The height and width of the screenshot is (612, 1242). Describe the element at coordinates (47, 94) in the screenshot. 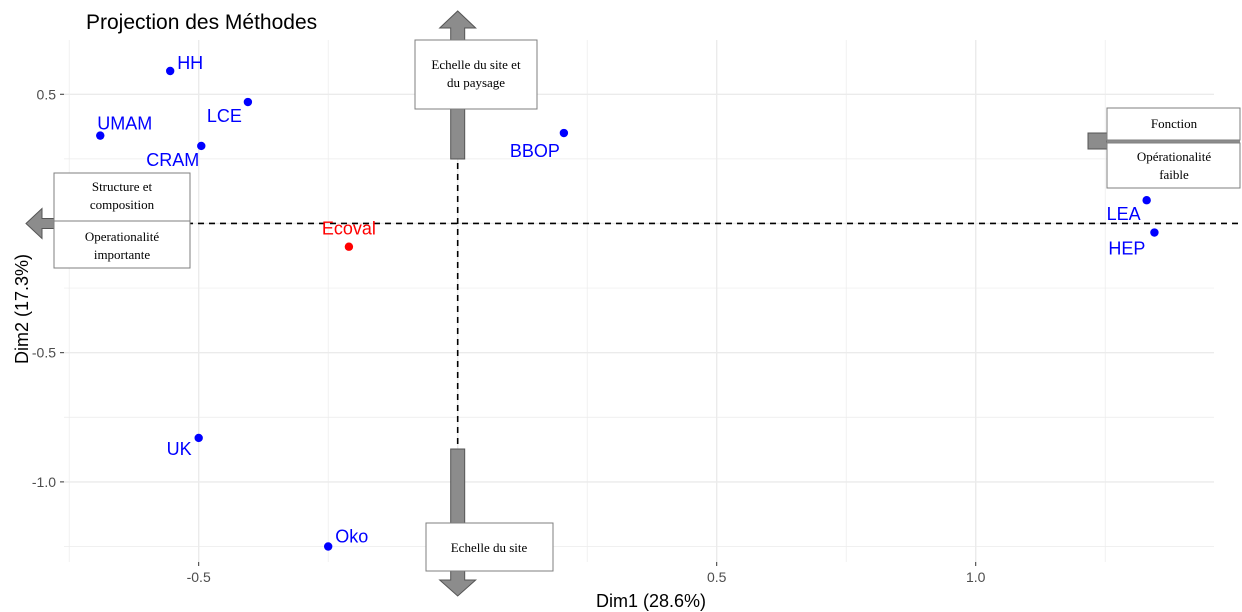

I see `y-tick-label: 0.5` at that location.